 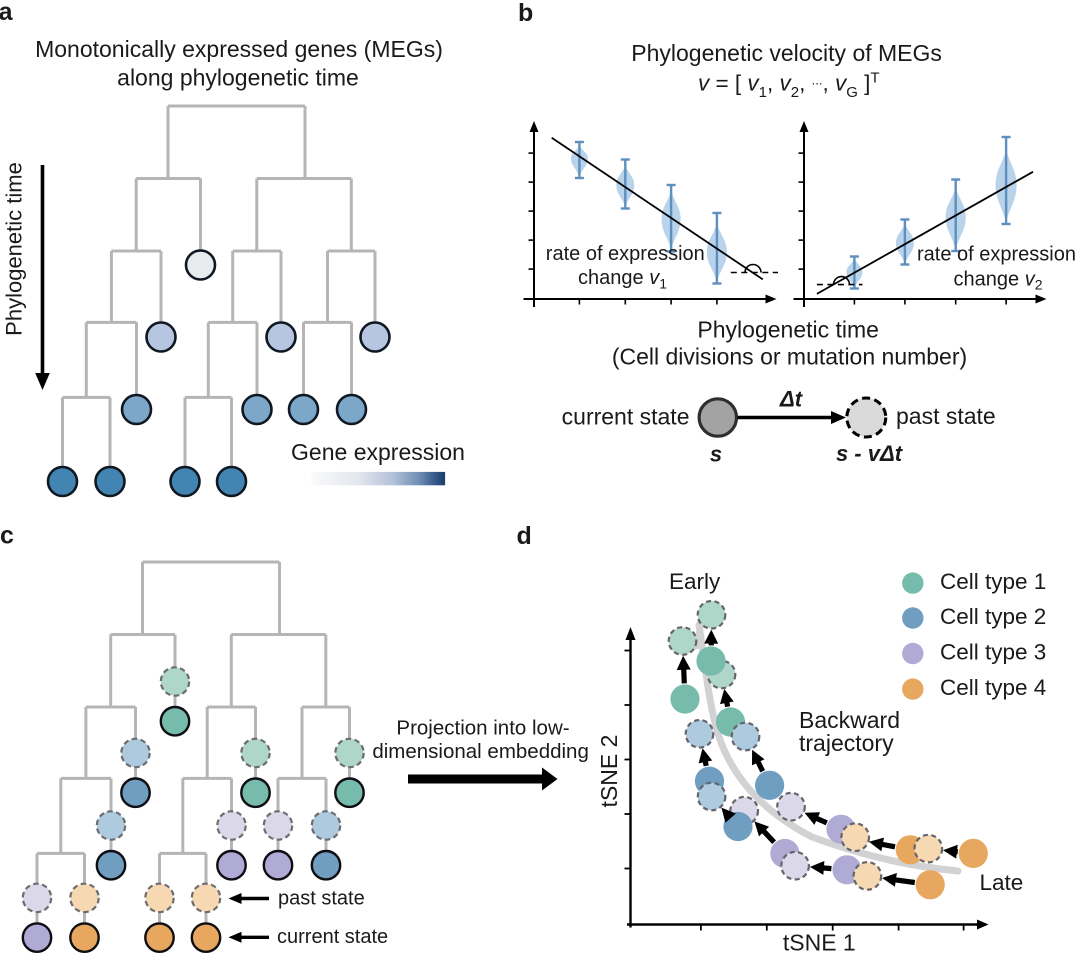 I want to click on svg-text: trajectory, so click(x=846, y=743).